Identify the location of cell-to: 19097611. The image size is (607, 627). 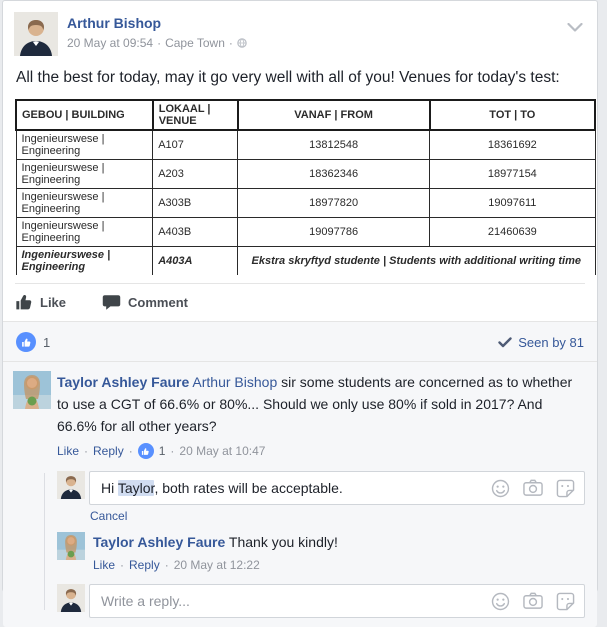
(512, 203).